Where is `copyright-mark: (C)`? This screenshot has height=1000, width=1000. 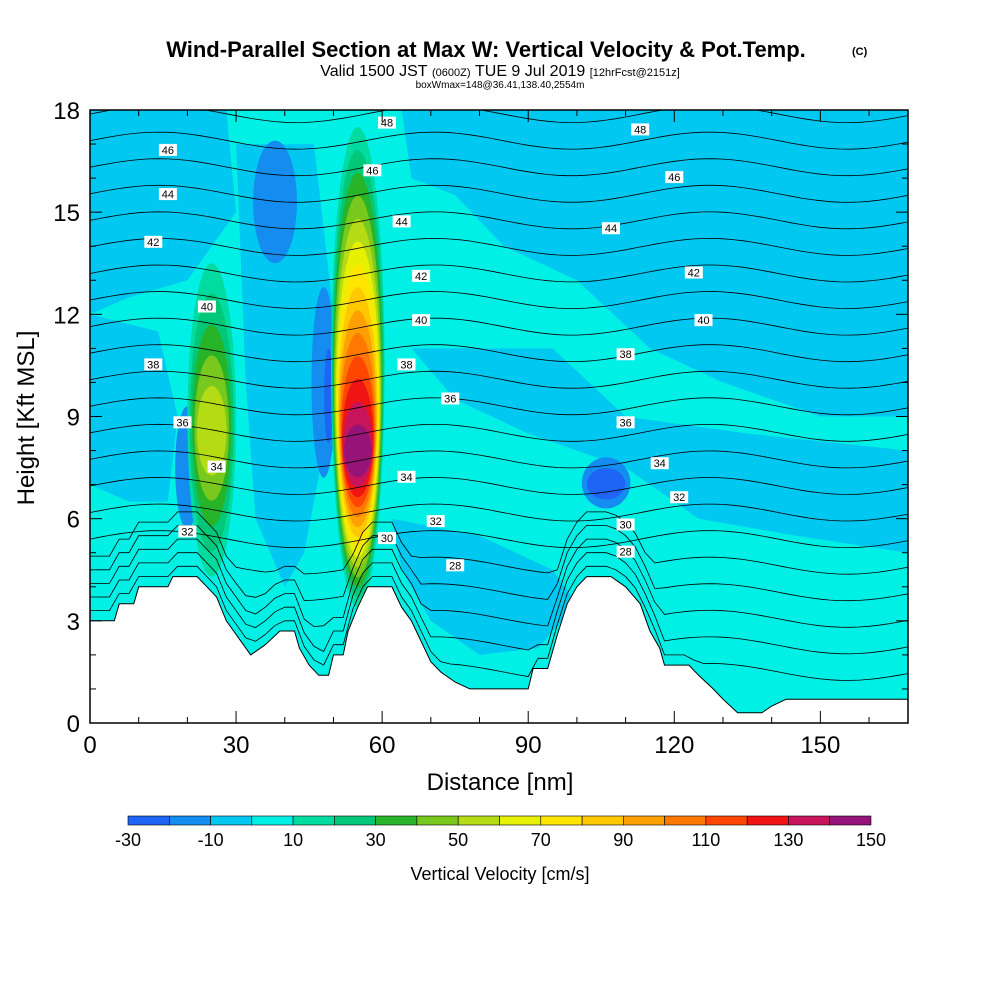
copyright-mark: (C) is located at coordinates (860, 52).